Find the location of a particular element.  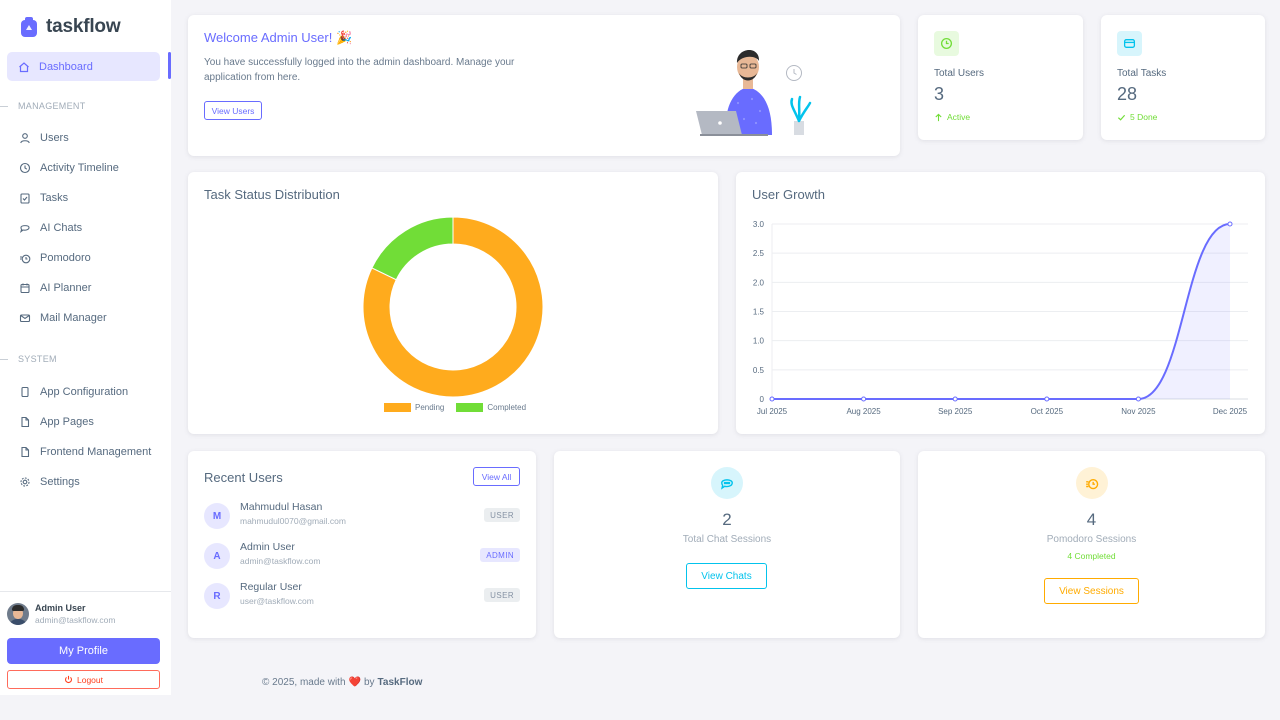

avatar is located at coordinates (18, 614).